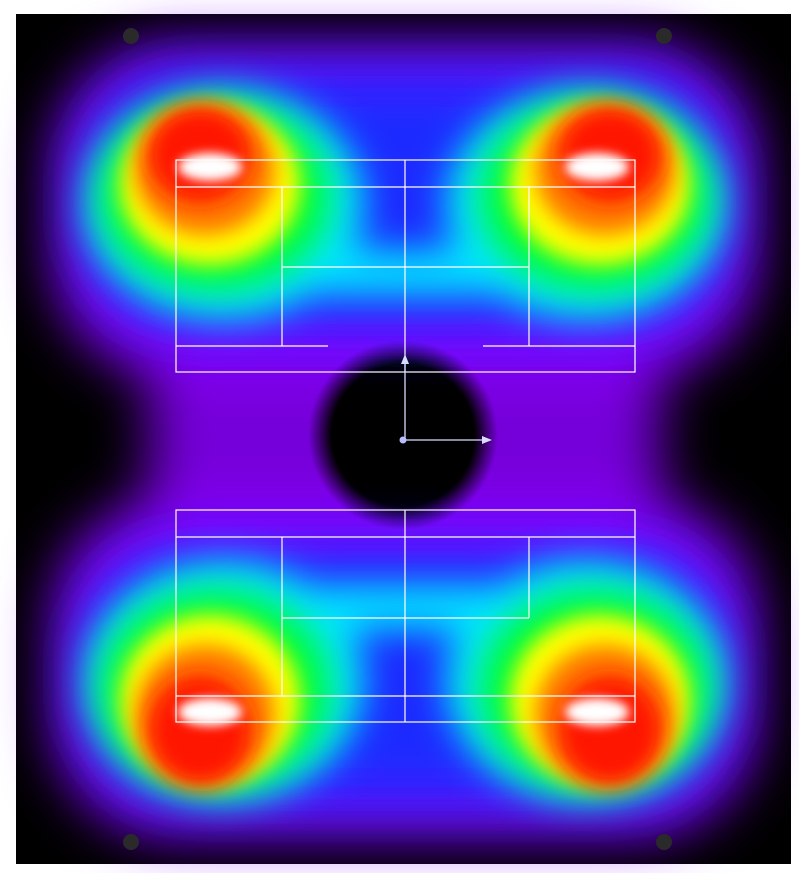  I want to click on corner-marker-top-right-icon, so click(664, 36).